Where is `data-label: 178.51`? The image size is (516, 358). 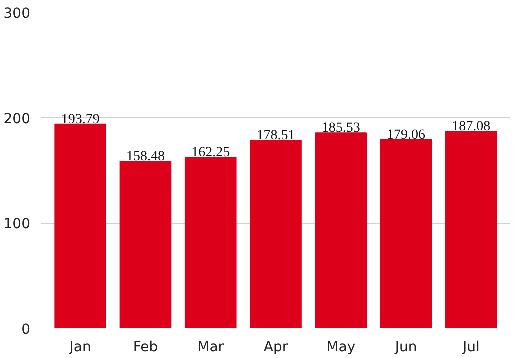
data-label: 178.51 is located at coordinates (276, 136).